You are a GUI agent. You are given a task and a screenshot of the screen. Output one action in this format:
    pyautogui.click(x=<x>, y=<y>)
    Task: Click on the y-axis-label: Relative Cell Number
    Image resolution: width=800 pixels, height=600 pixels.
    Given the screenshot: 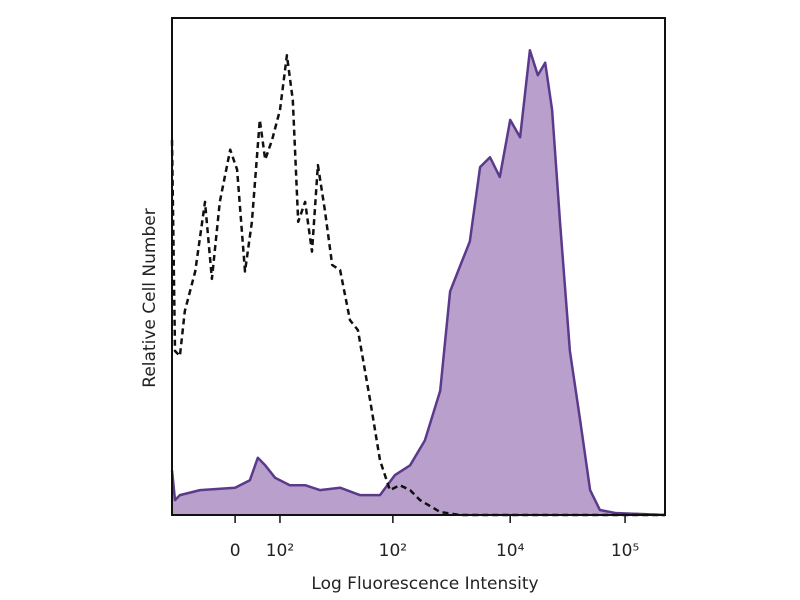 What is the action you would take?
    pyautogui.click(x=150, y=297)
    